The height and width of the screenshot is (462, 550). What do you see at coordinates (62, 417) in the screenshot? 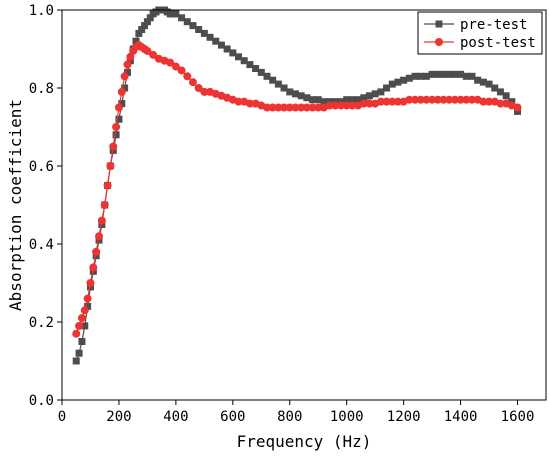
I see `x-tick-label: 0` at bounding box center [62, 417].